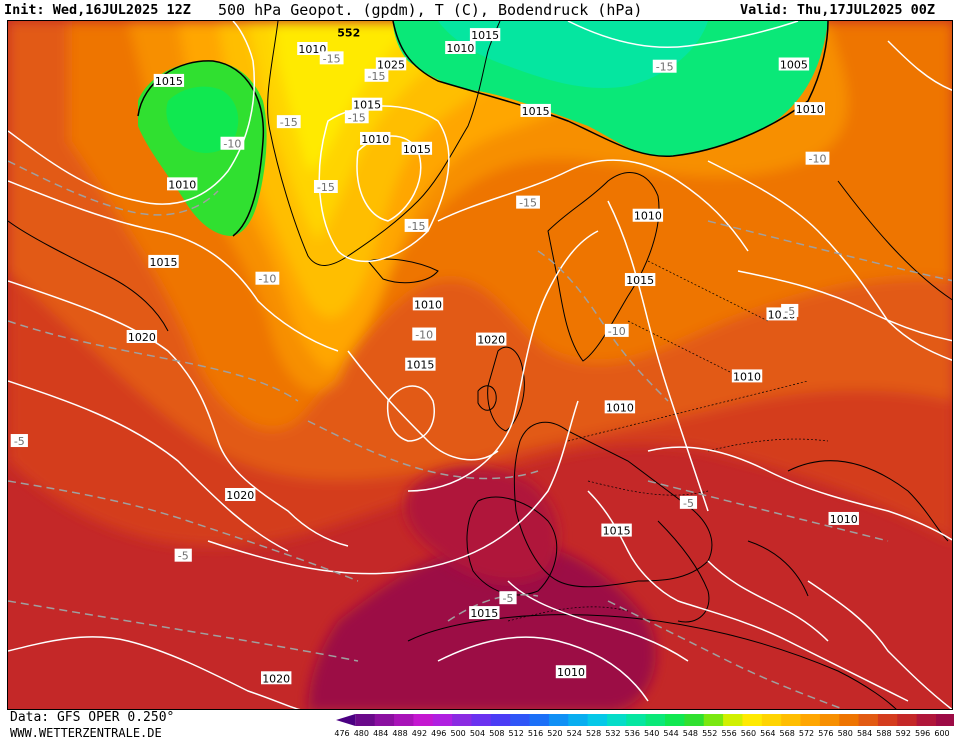 The width and height of the screenshot is (959, 741). I want to click on iberia-coast, so click(512, 546).